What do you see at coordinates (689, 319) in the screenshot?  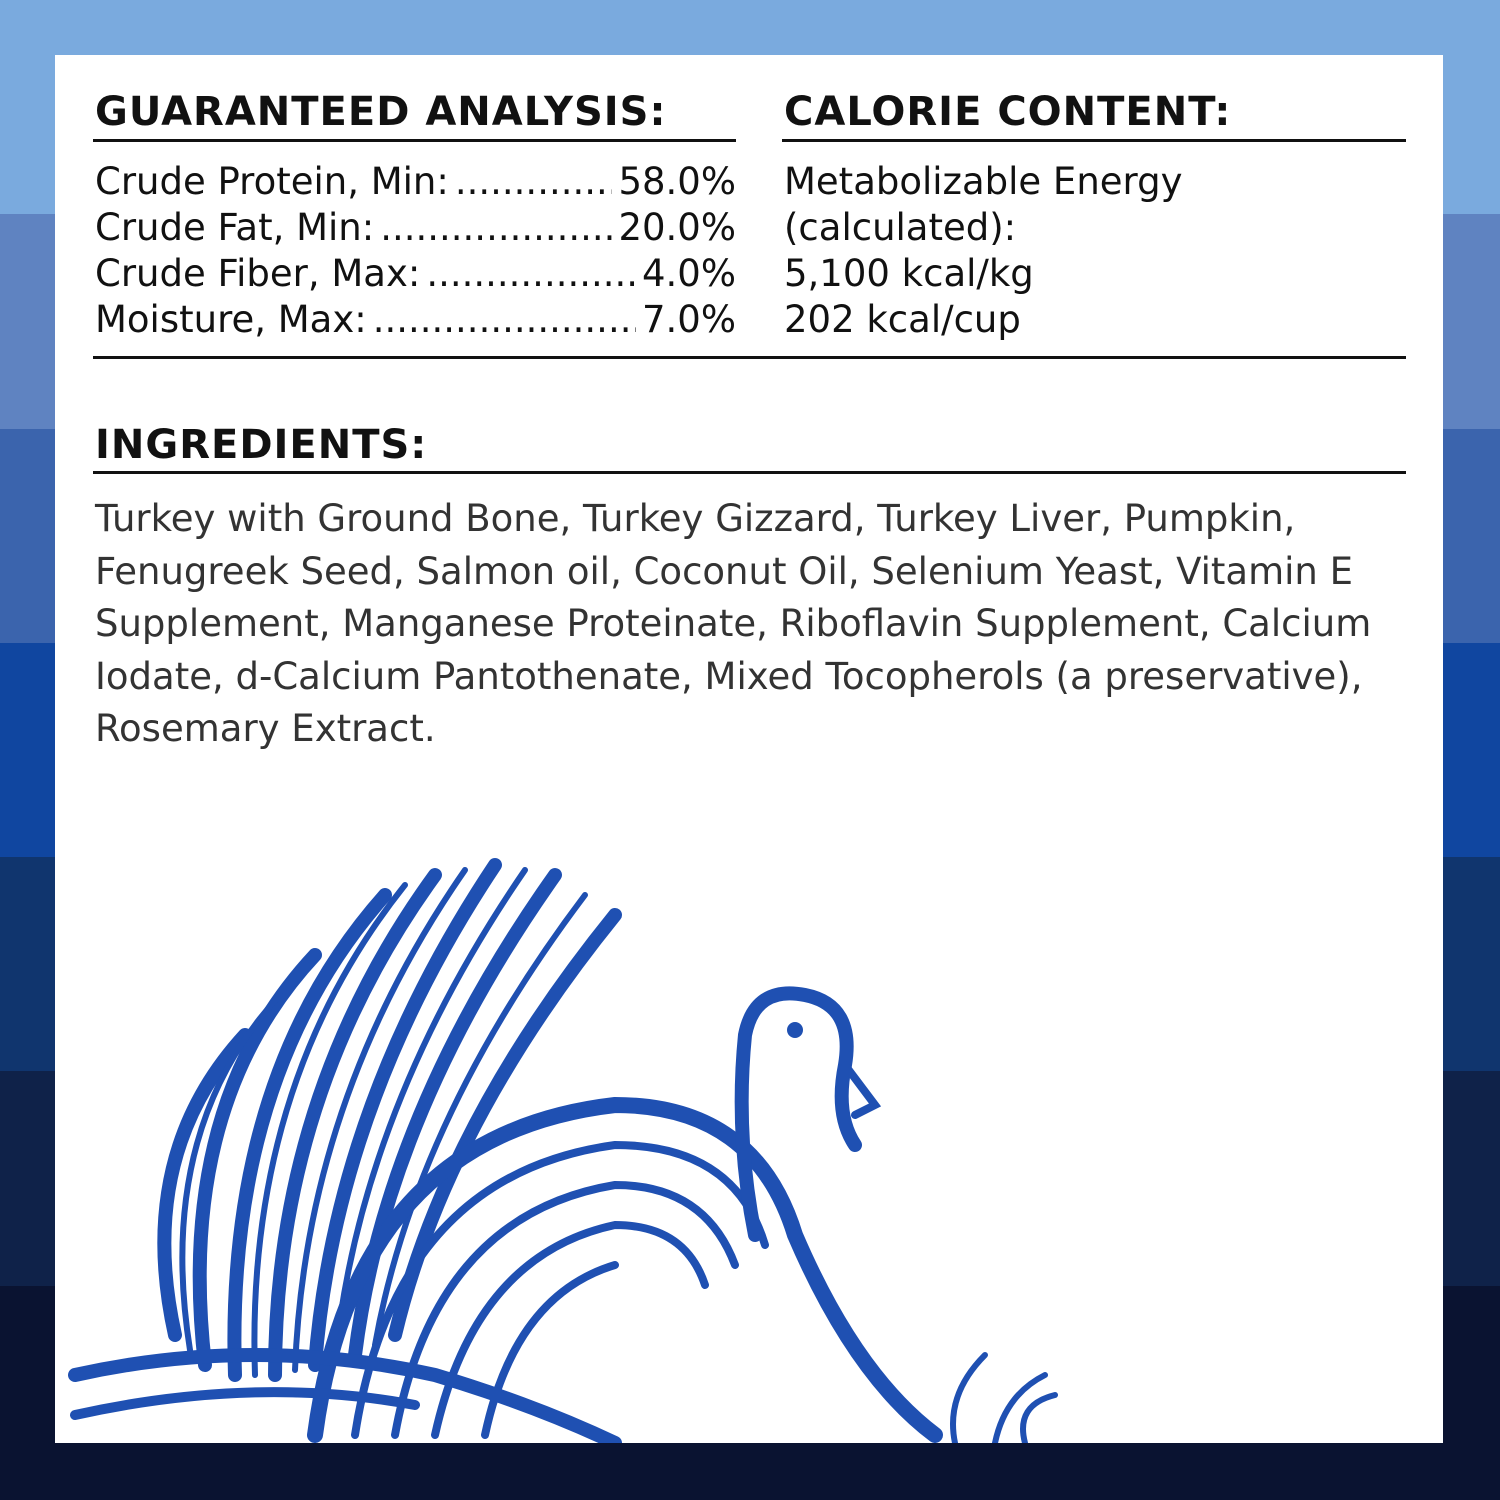 I see `row-value: 7.0%` at bounding box center [689, 319].